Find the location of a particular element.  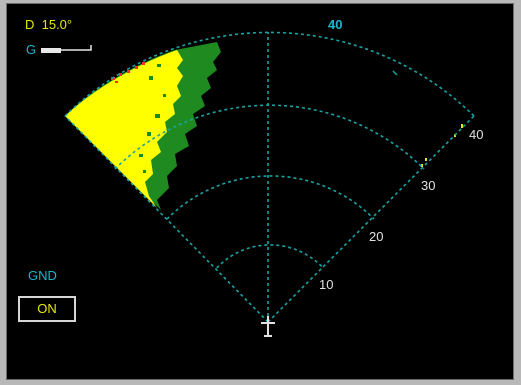

aircraft-symbol-icon is located at coordinates (268, 326).